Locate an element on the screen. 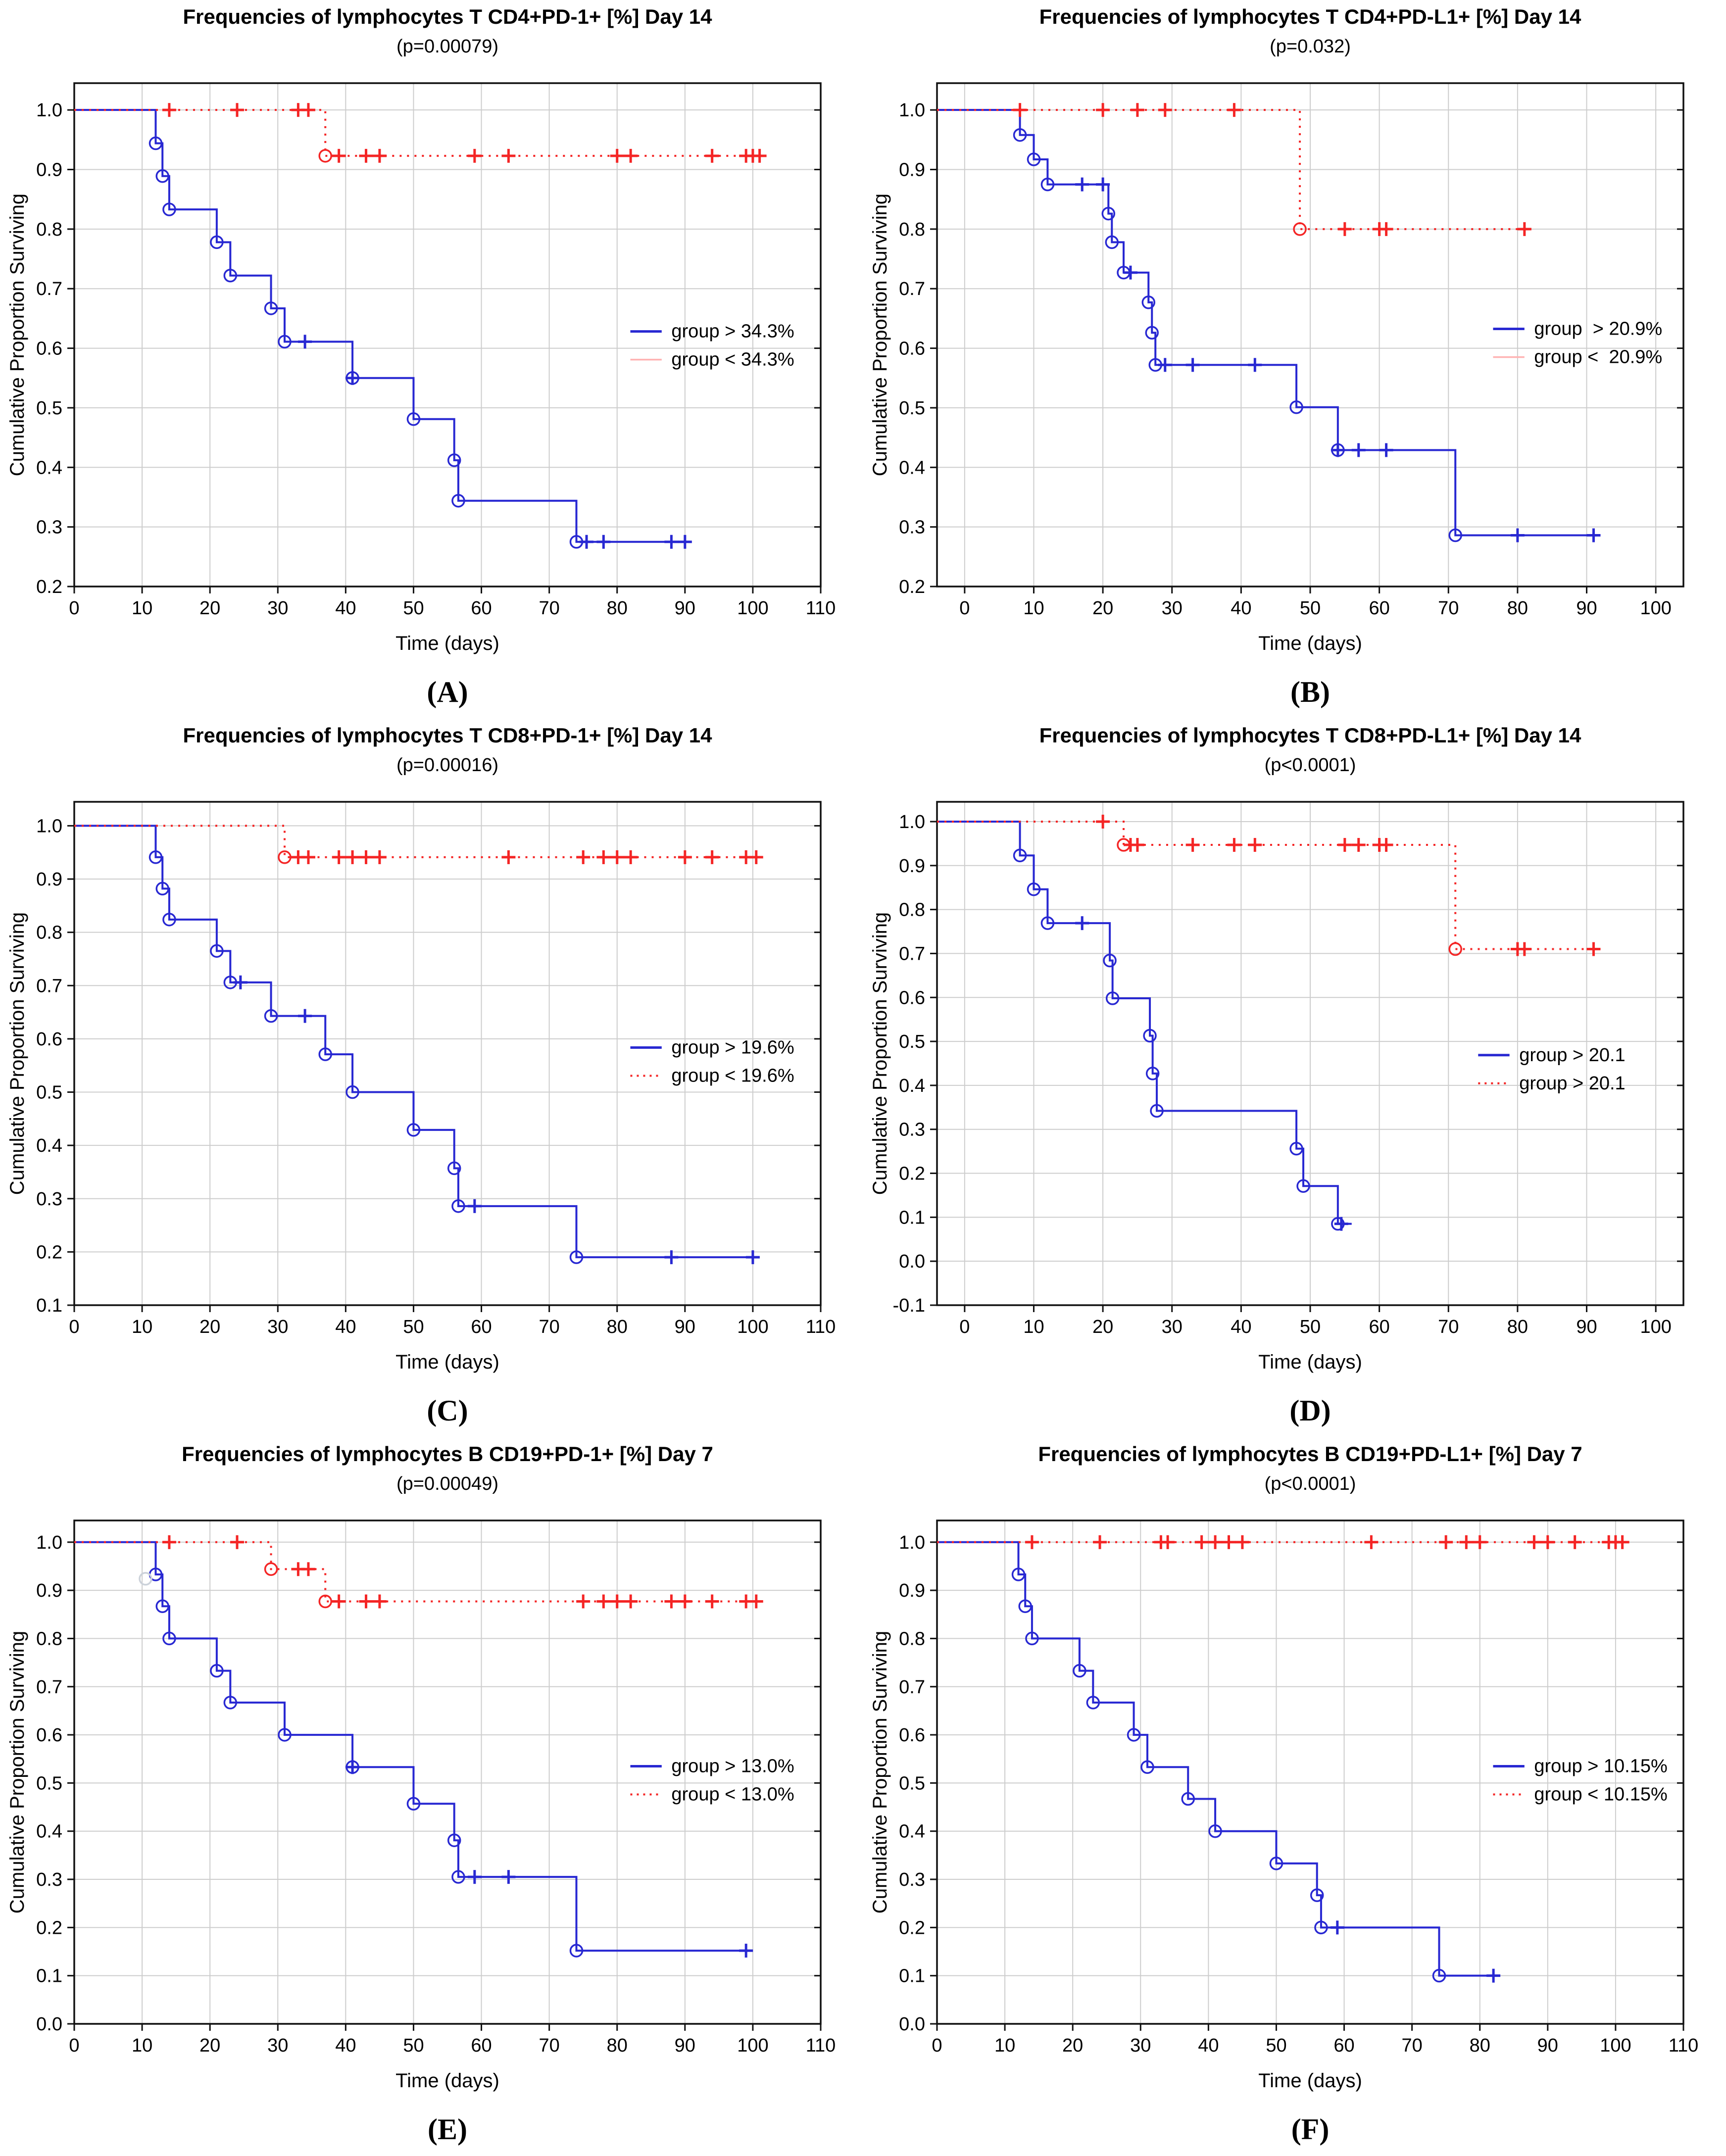 The height and width of the screenshot is (2156, 1726). grid is located at coordinates (448, 335).